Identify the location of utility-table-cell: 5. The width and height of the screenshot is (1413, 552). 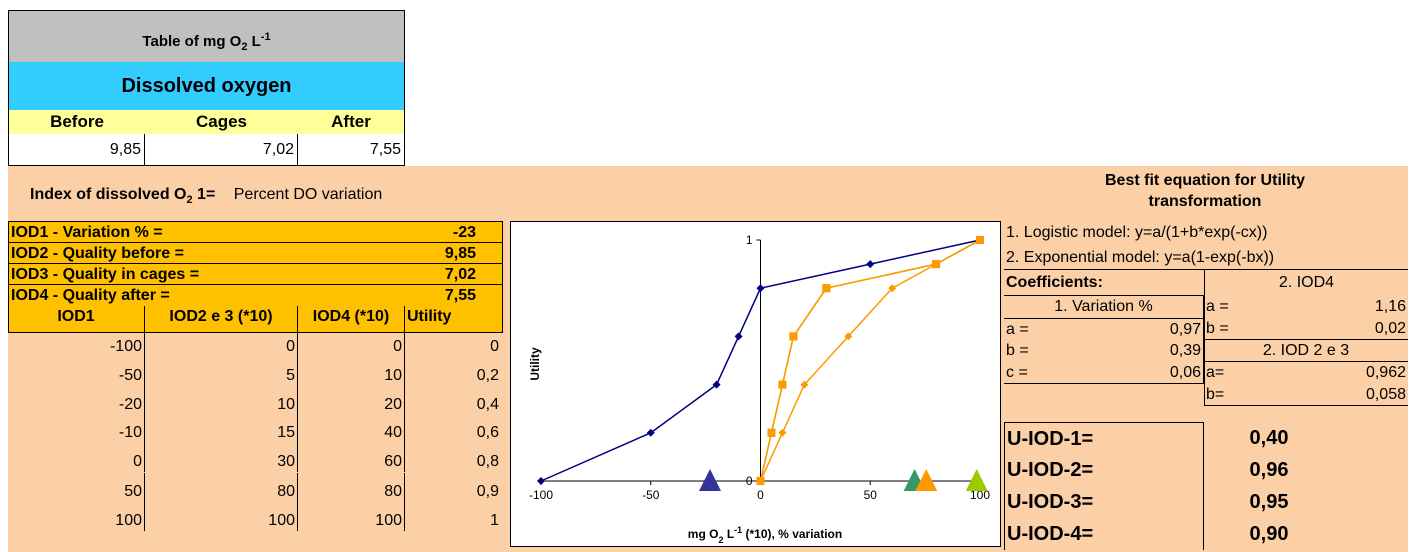
(221, 371).